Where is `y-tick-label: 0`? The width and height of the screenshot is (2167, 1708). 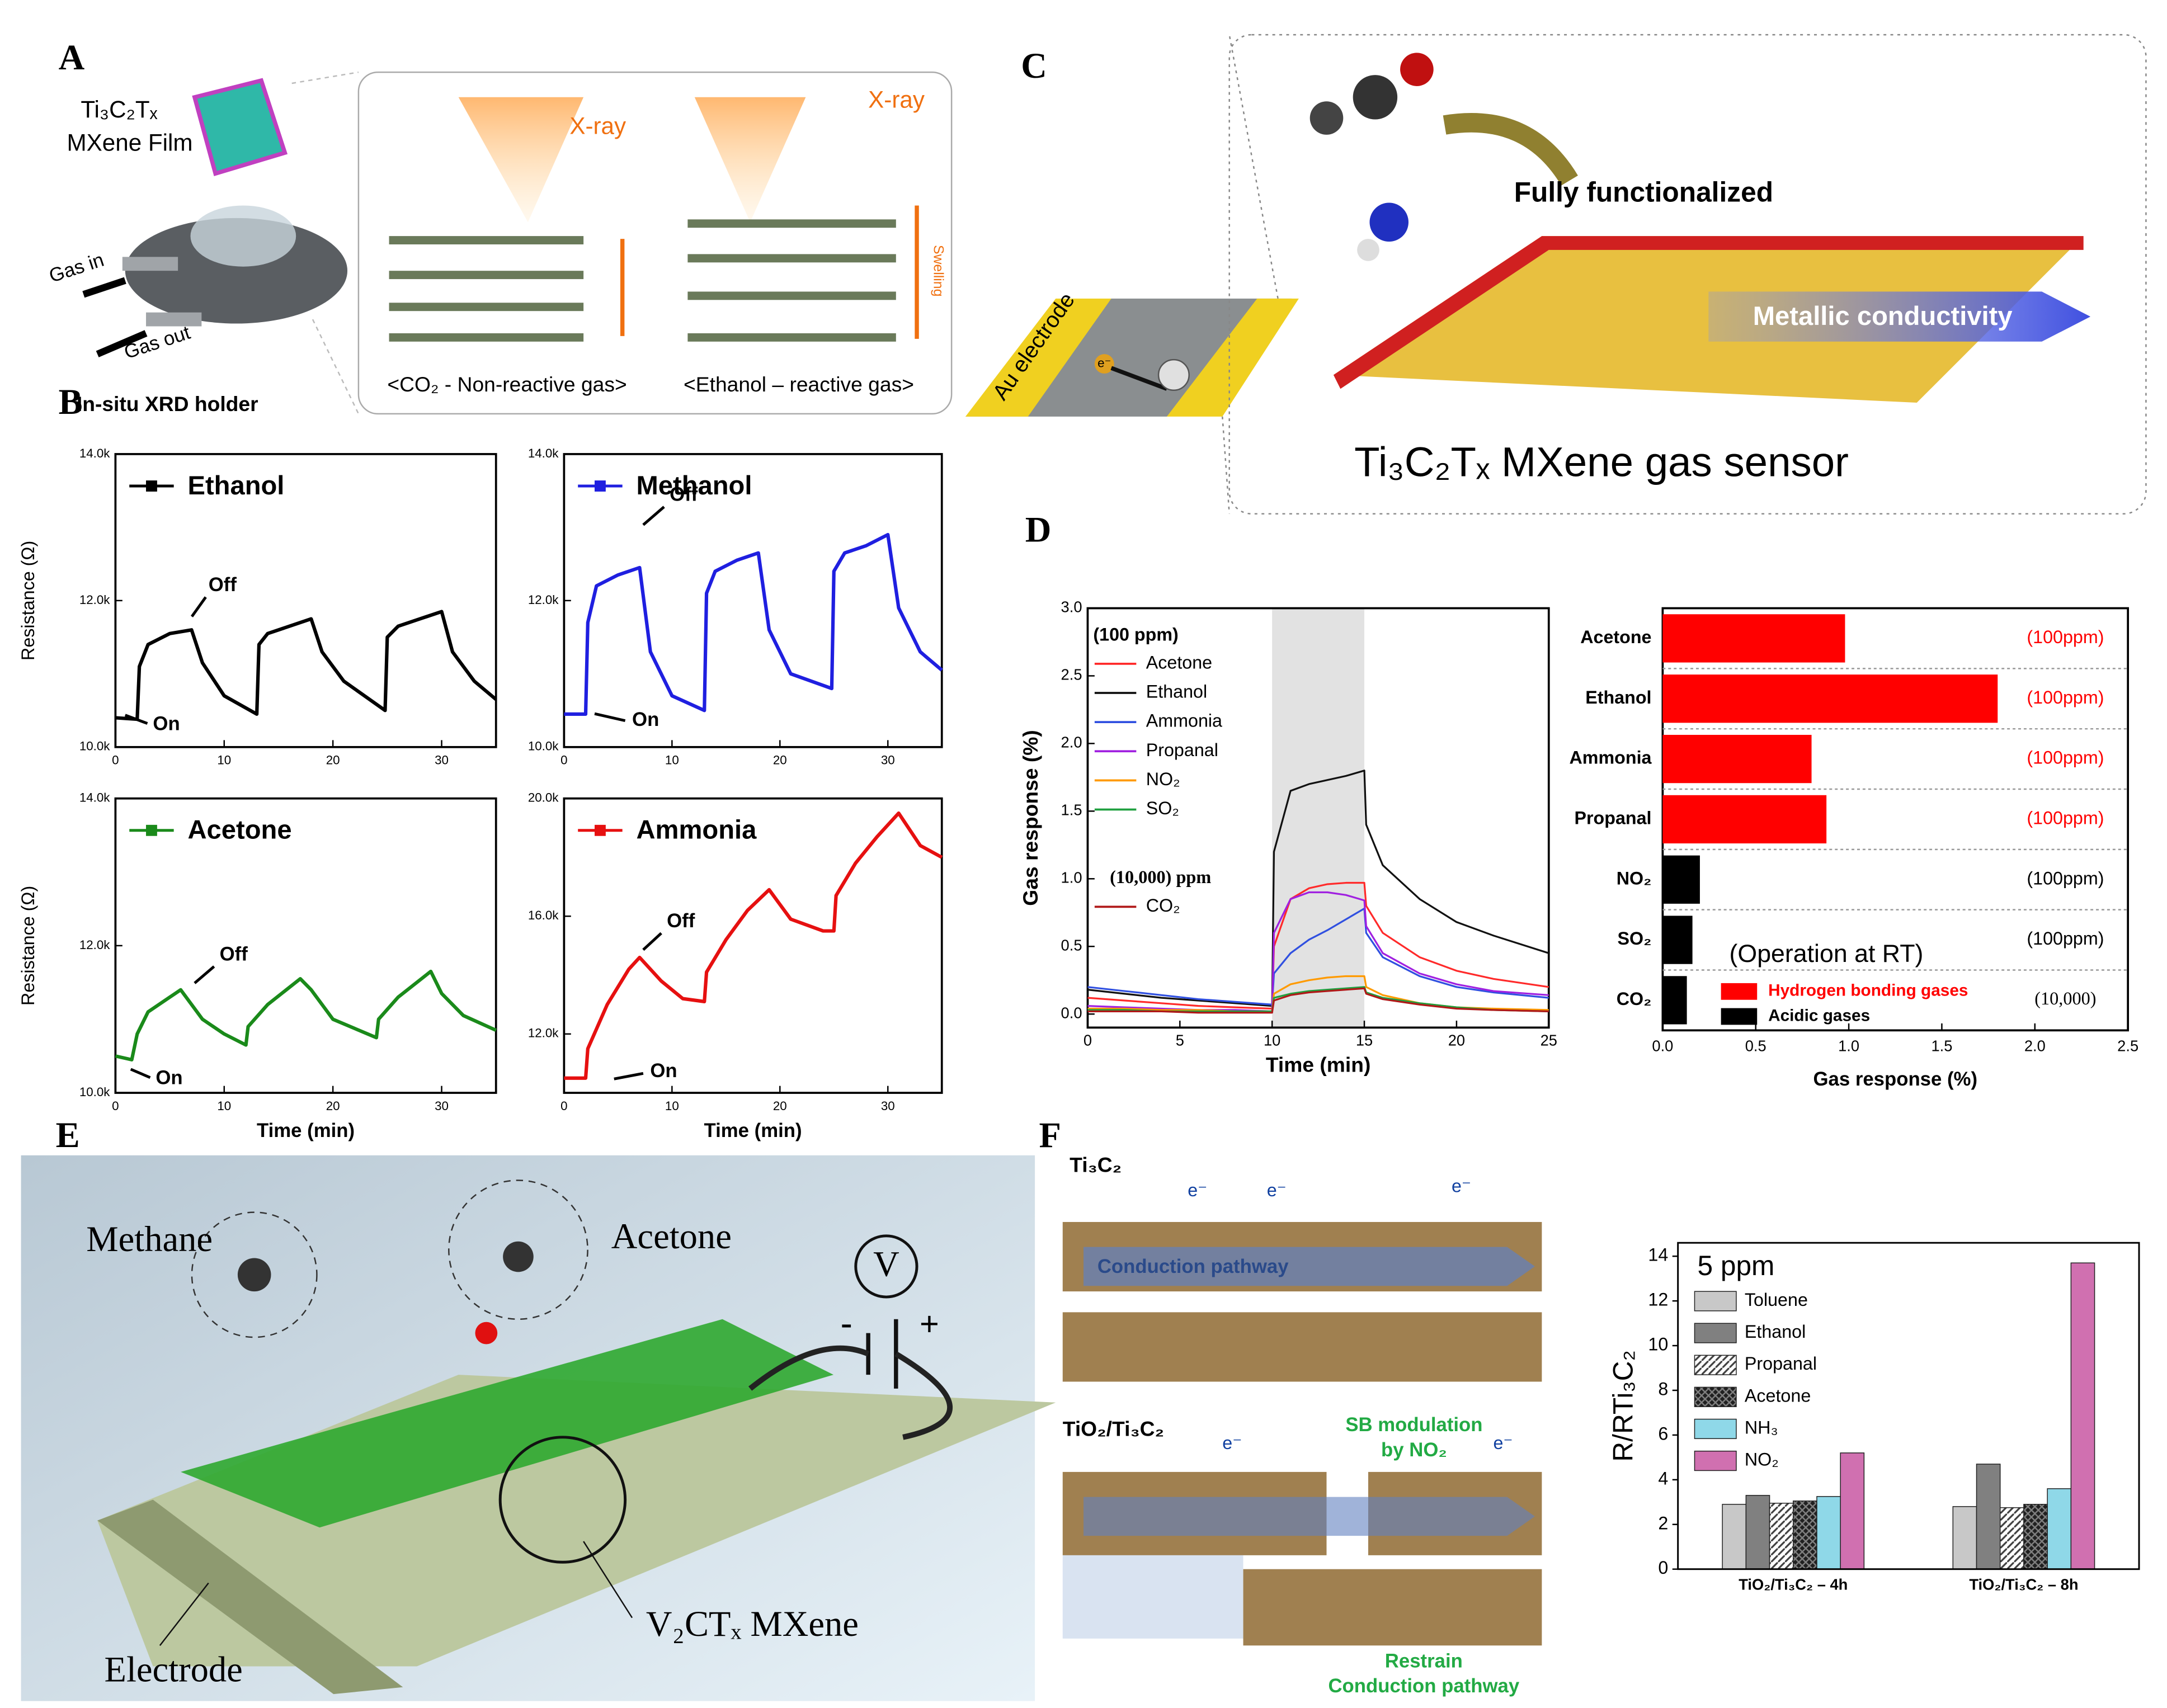
y-tick-label: 0 is located at coordinates (1663, 1568).